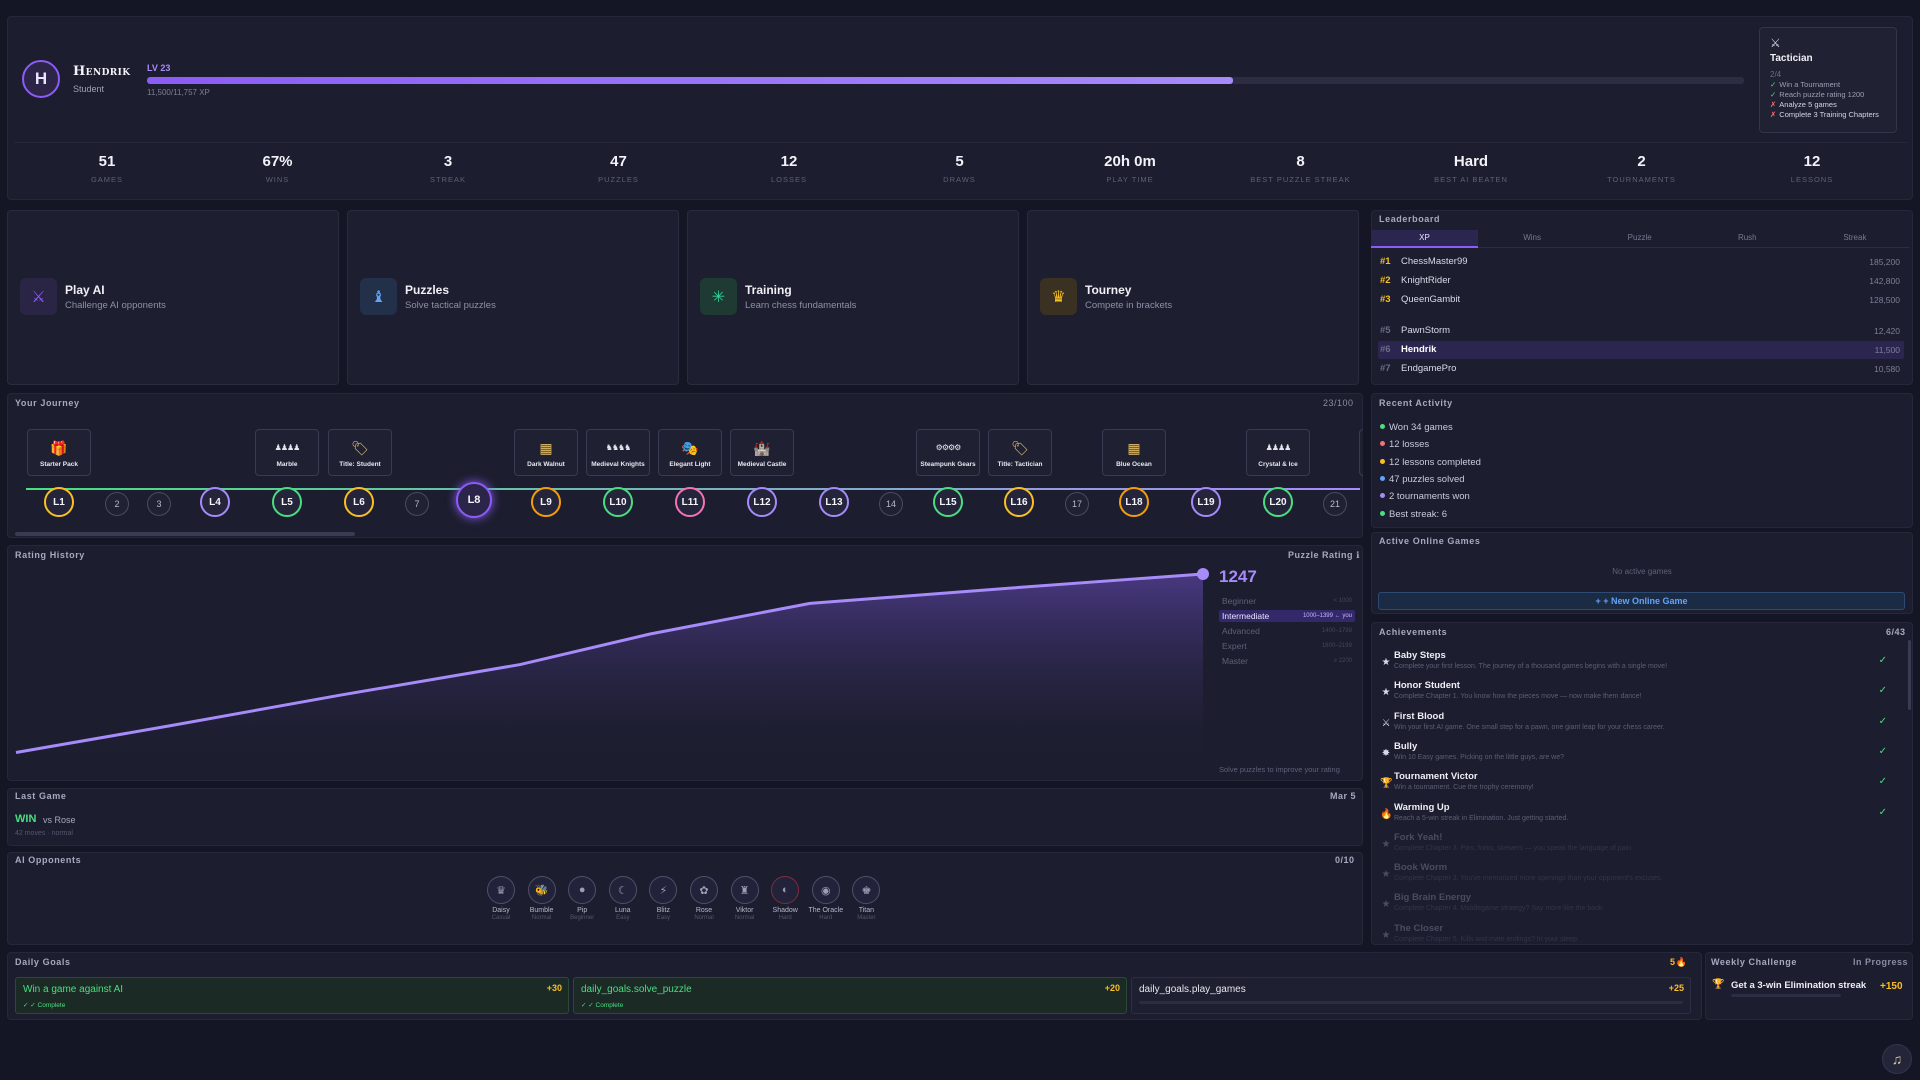 The width and height of the screenshot is (1920, 1080). What do you see at coordinates (866, 898) in the screenshot?
I see `ai-opponent-titan: ♚ Titan Master` at bounding box center [866, 898].